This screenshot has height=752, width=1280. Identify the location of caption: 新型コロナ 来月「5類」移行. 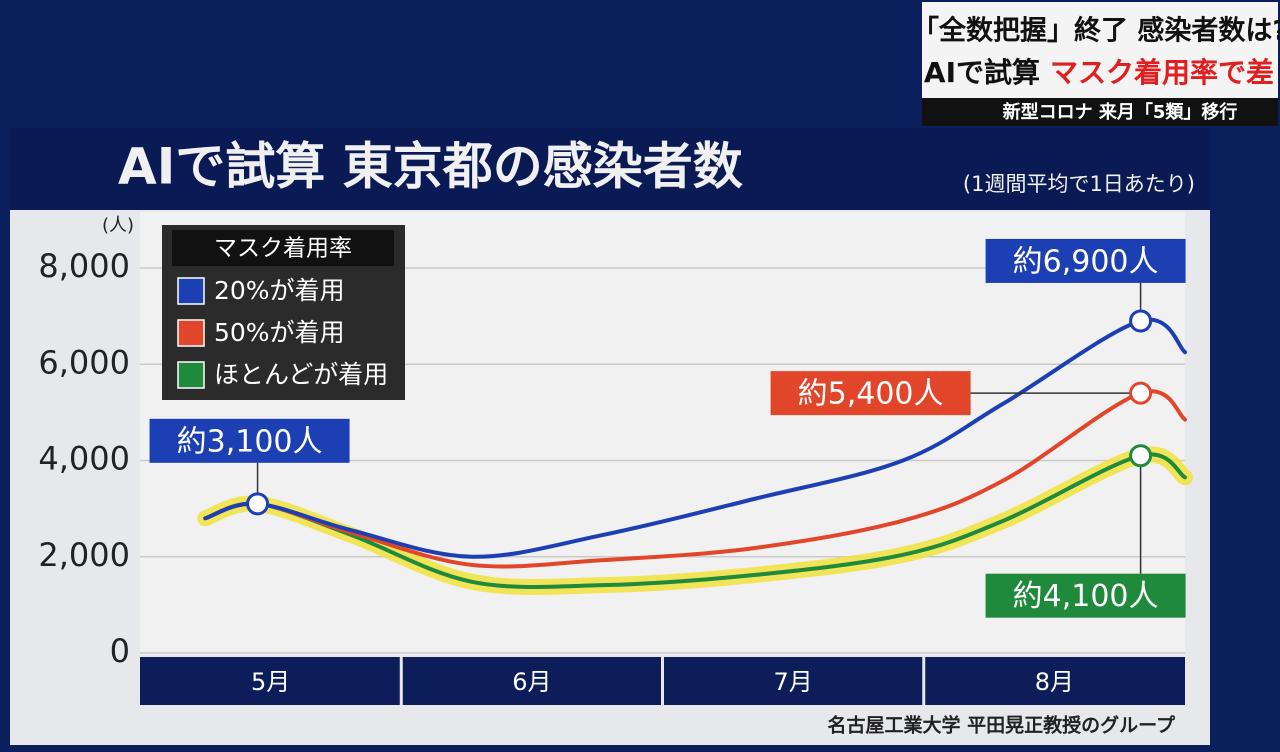
(1120, 112).